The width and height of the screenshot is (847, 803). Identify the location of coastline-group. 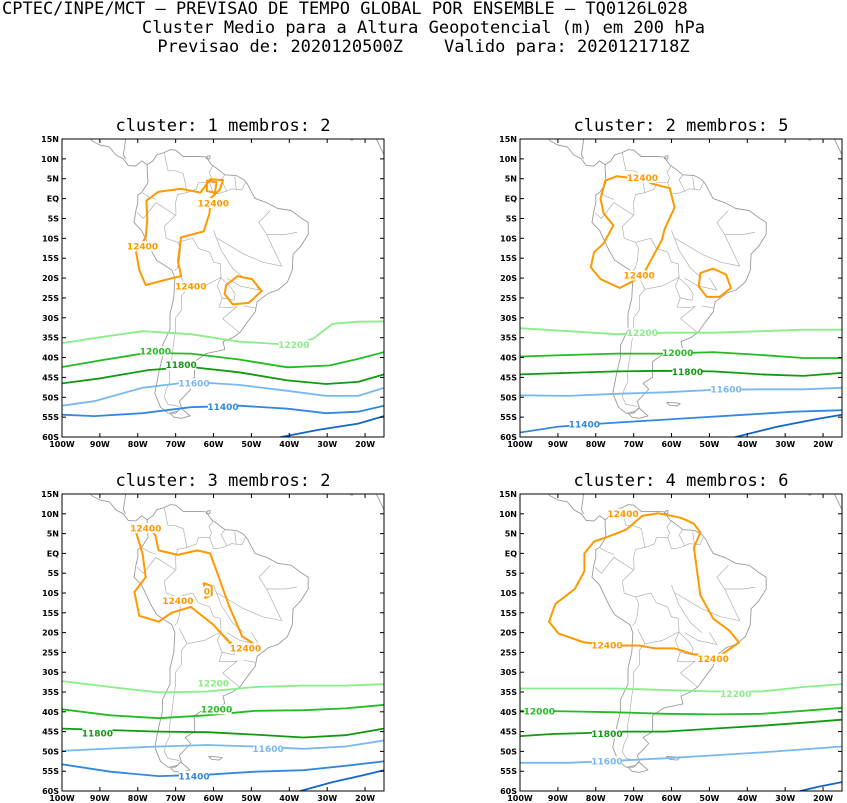
(237, 276).